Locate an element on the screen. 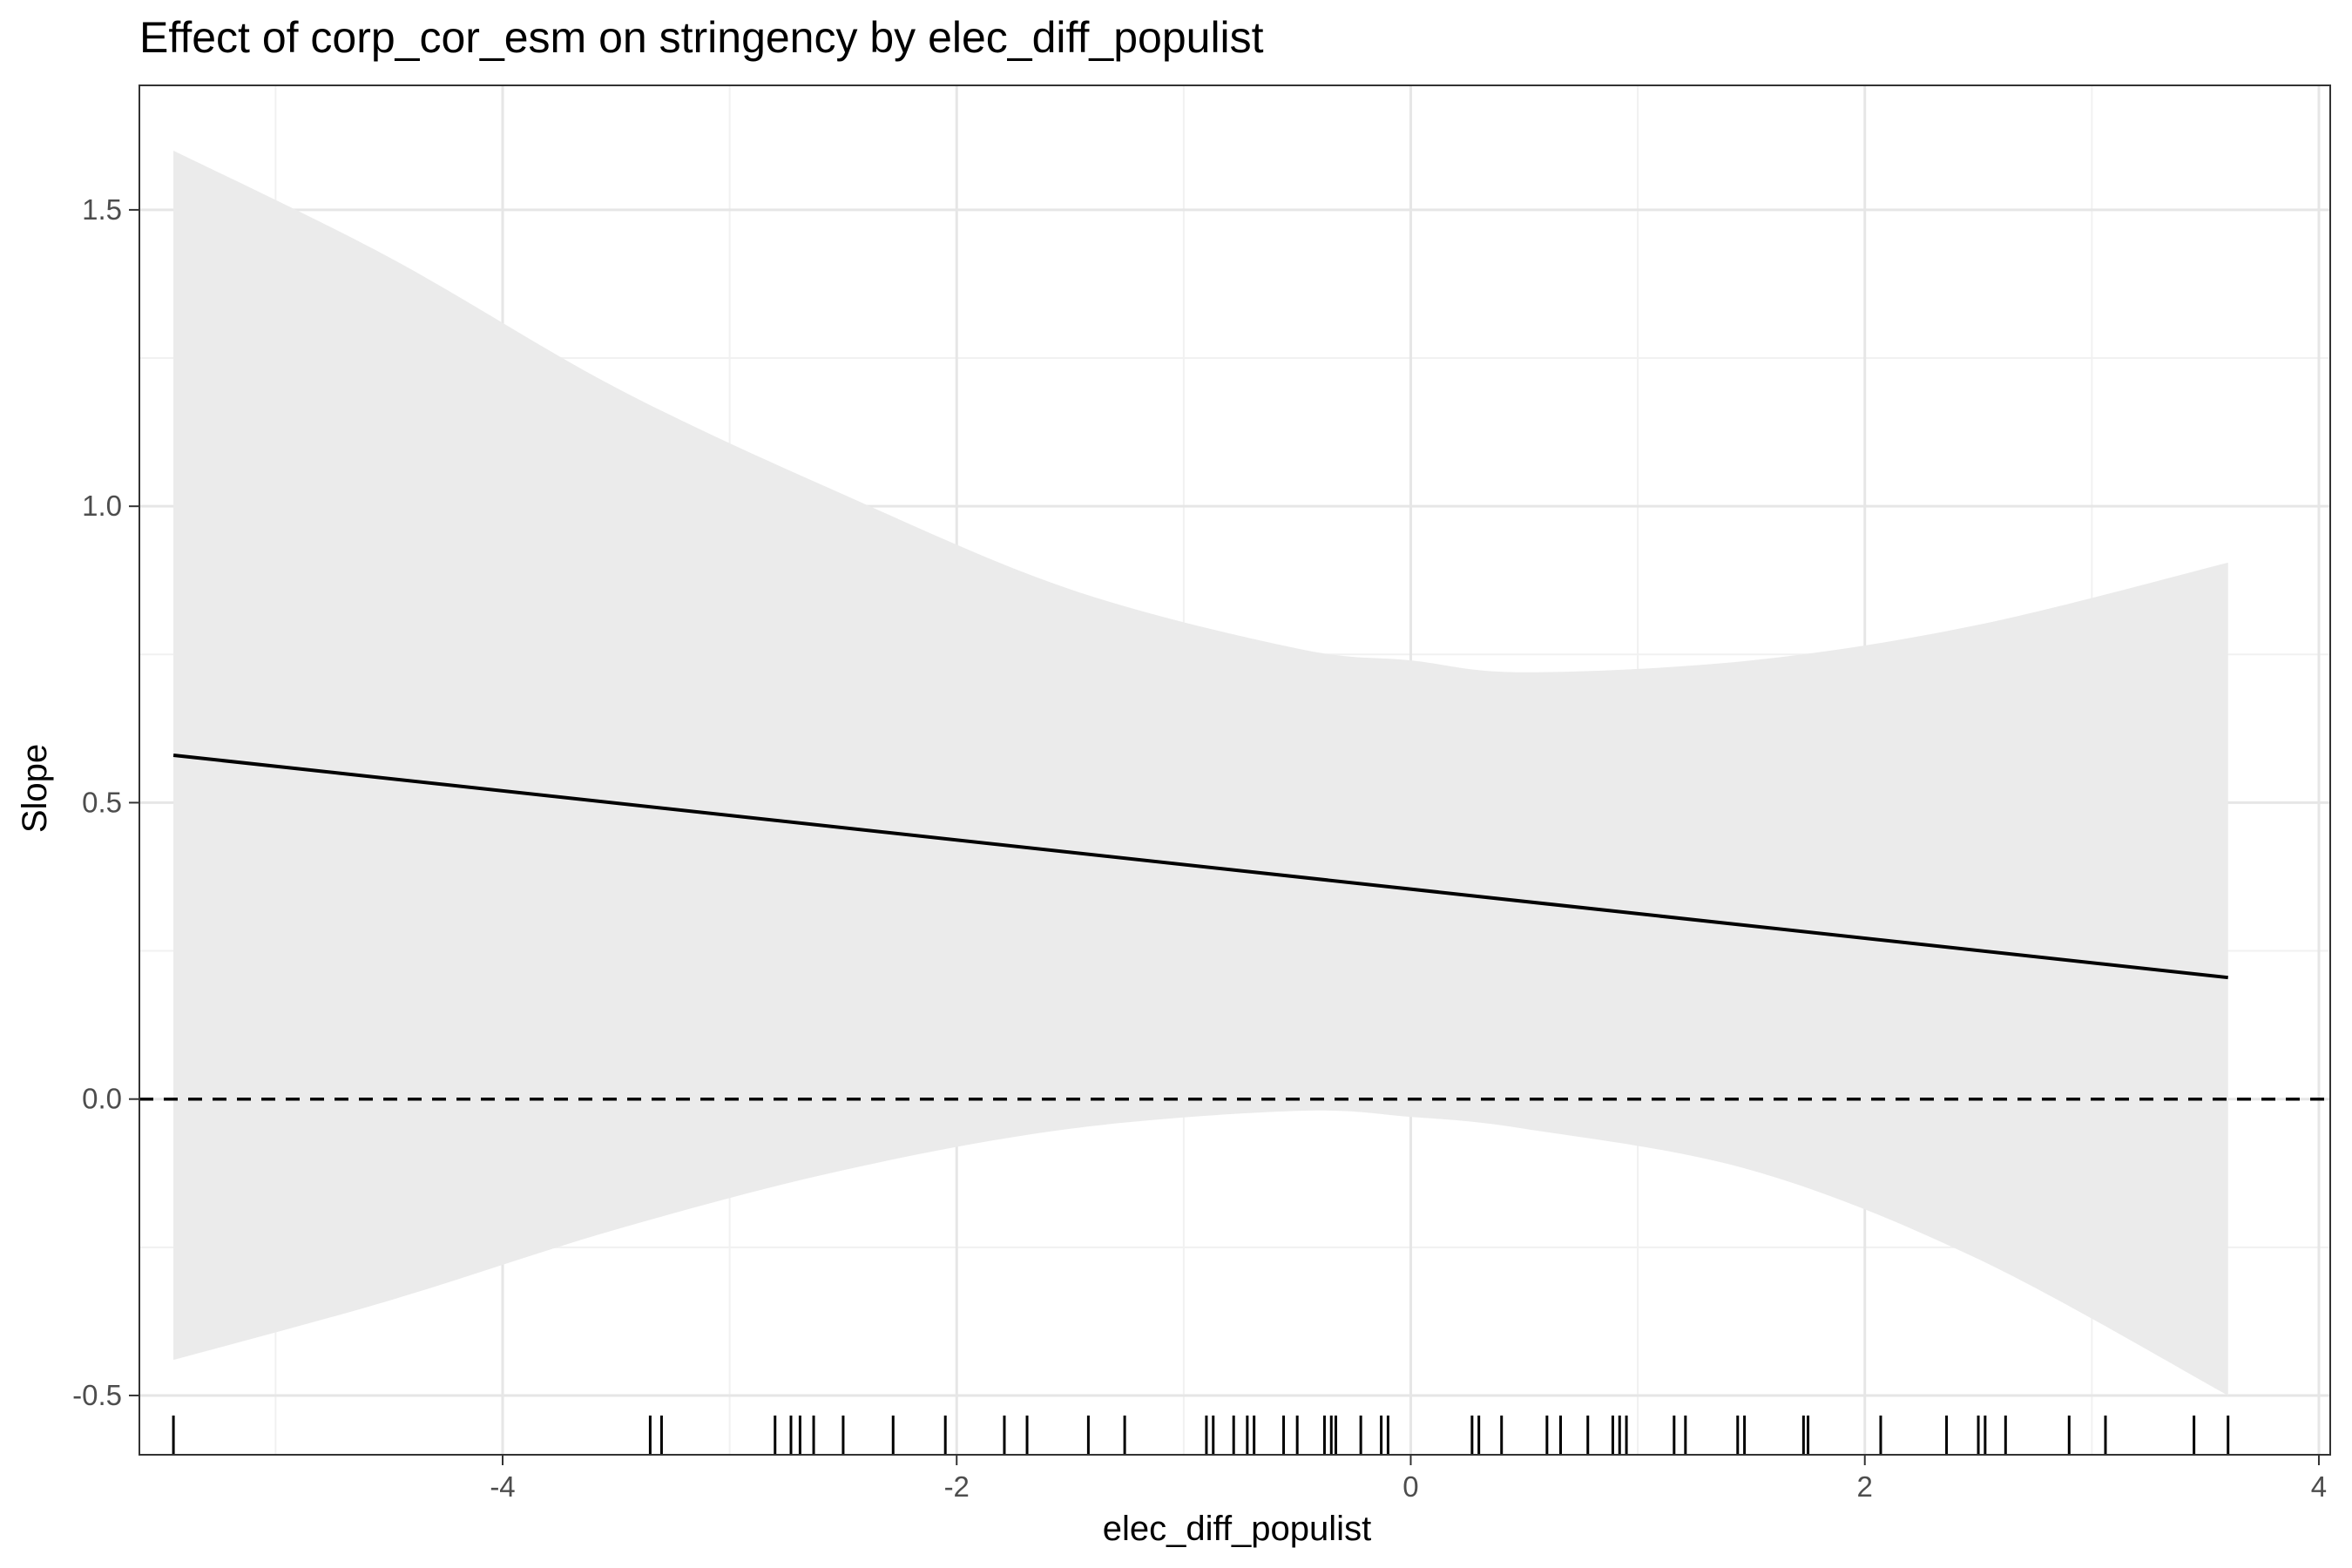  x-tick-label: 0 is located at coordinates (1410, 1487).